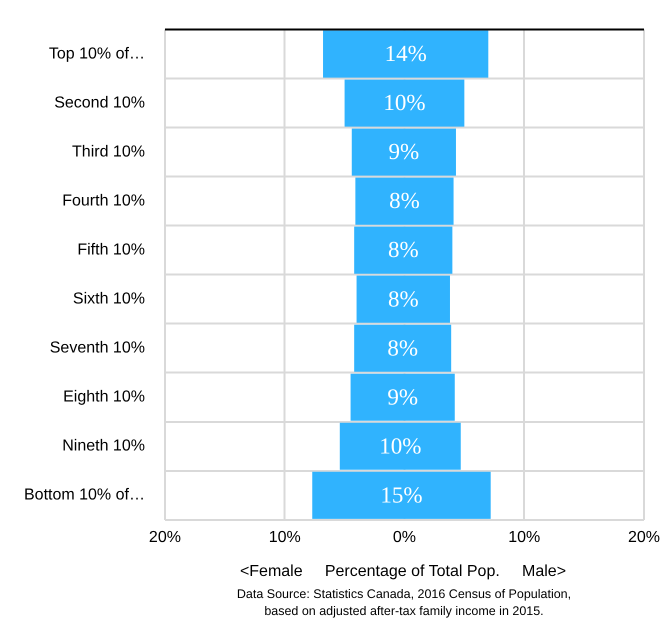 The height and width of the screenshot is (622, 668). What do you see at coordinates (403, 572) in the screenshot?
I see `x-axis-title: <Female Percentage of Total Pop. Male>` at bounding box center [403, 572].